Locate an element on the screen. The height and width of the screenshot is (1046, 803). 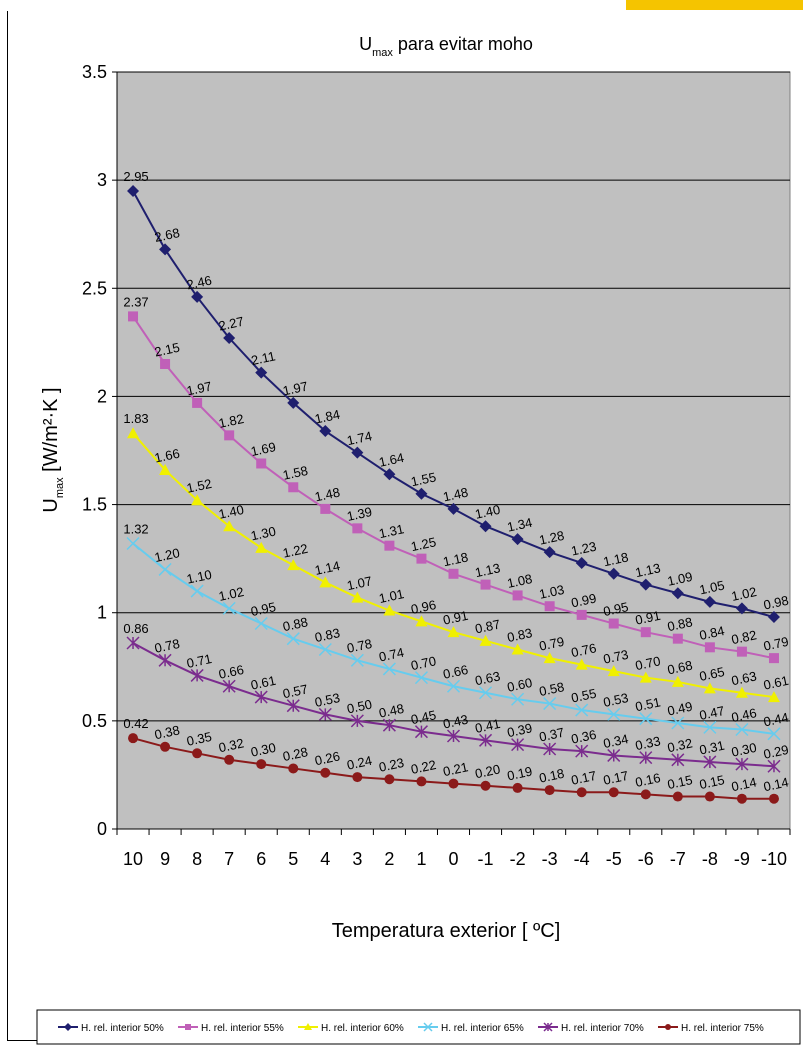
title-rest: para evitar moho is located at coordinates (463, 44).